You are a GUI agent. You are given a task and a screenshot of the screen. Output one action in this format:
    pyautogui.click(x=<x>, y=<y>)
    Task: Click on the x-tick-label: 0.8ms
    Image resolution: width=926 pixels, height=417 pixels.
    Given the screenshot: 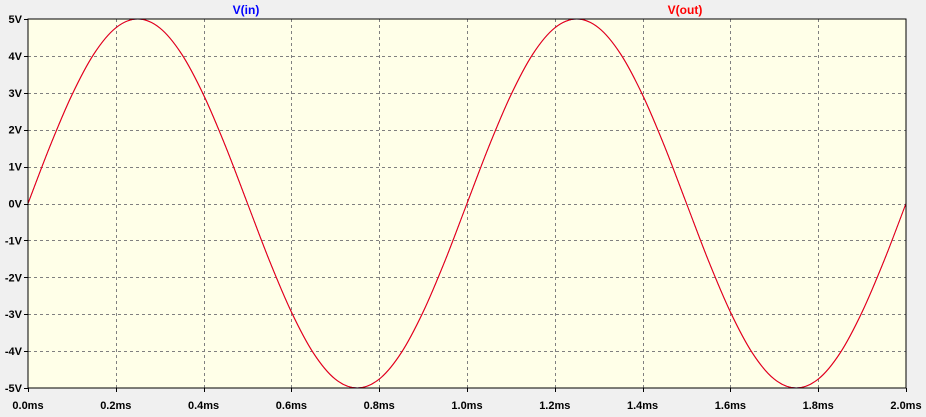 What is the action you would take?
    pyautogui.click(x=379, y=406)
    